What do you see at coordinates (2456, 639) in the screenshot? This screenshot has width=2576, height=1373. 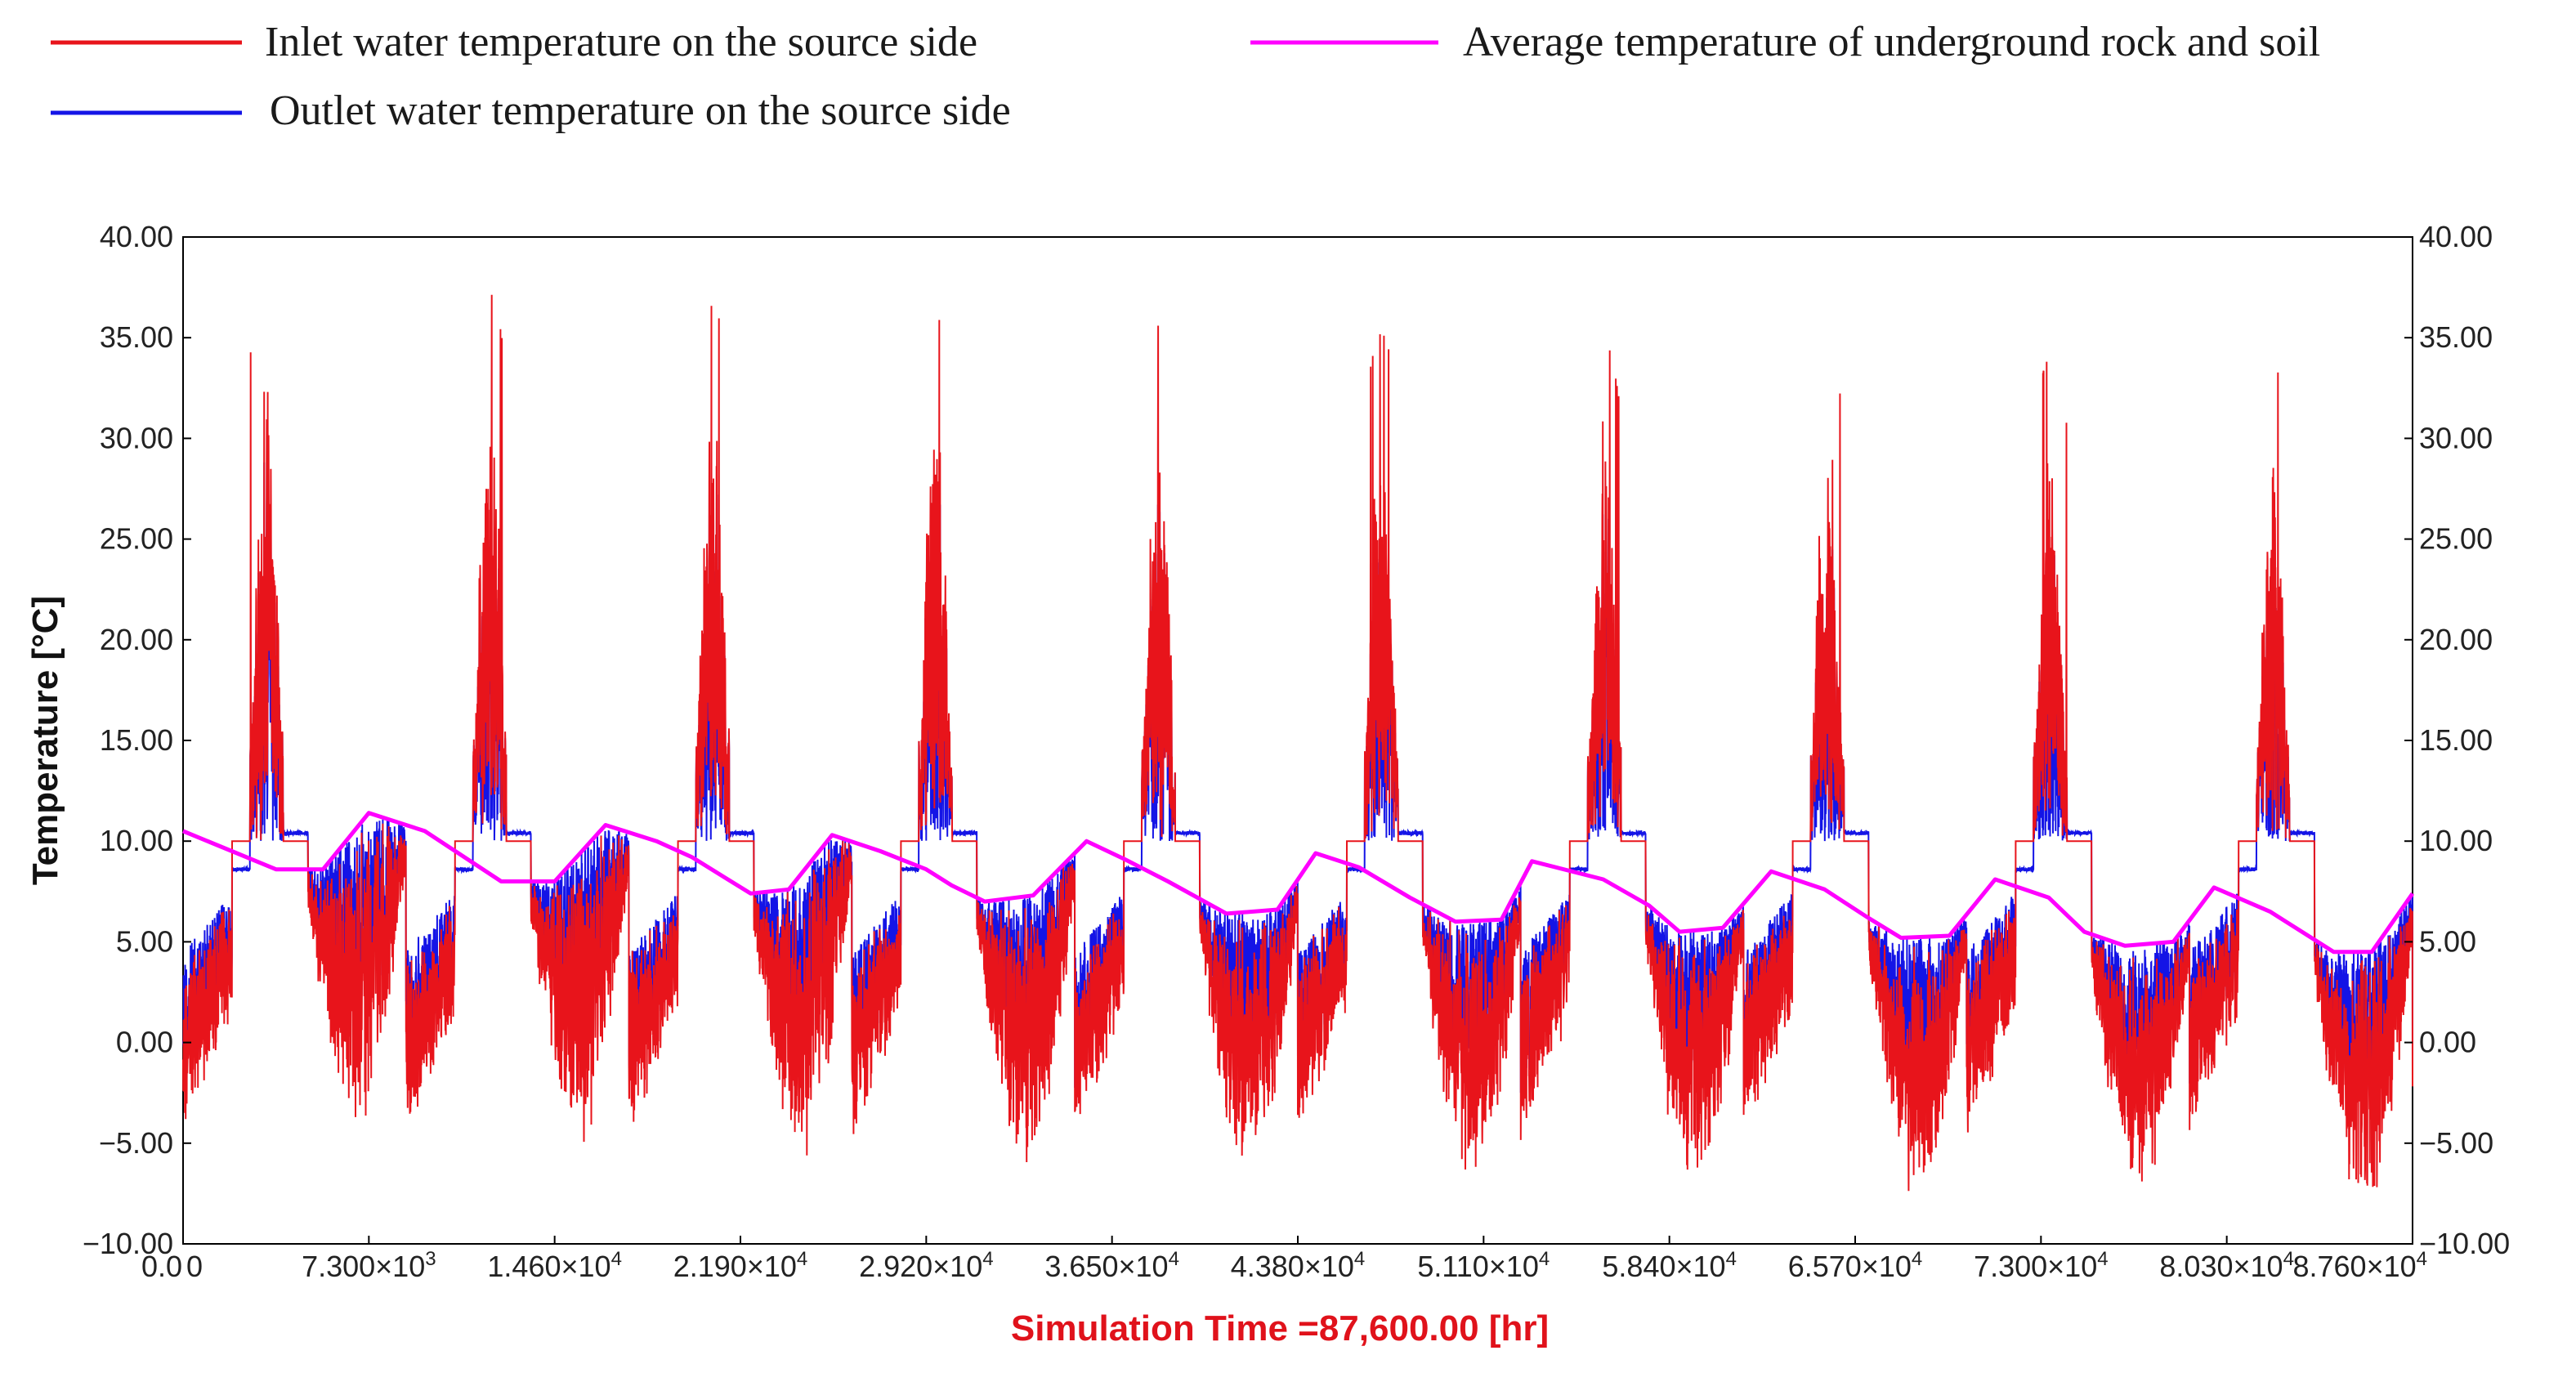 I see `y-tick-label-right: 20.00` at bounding box center [2456, 639].